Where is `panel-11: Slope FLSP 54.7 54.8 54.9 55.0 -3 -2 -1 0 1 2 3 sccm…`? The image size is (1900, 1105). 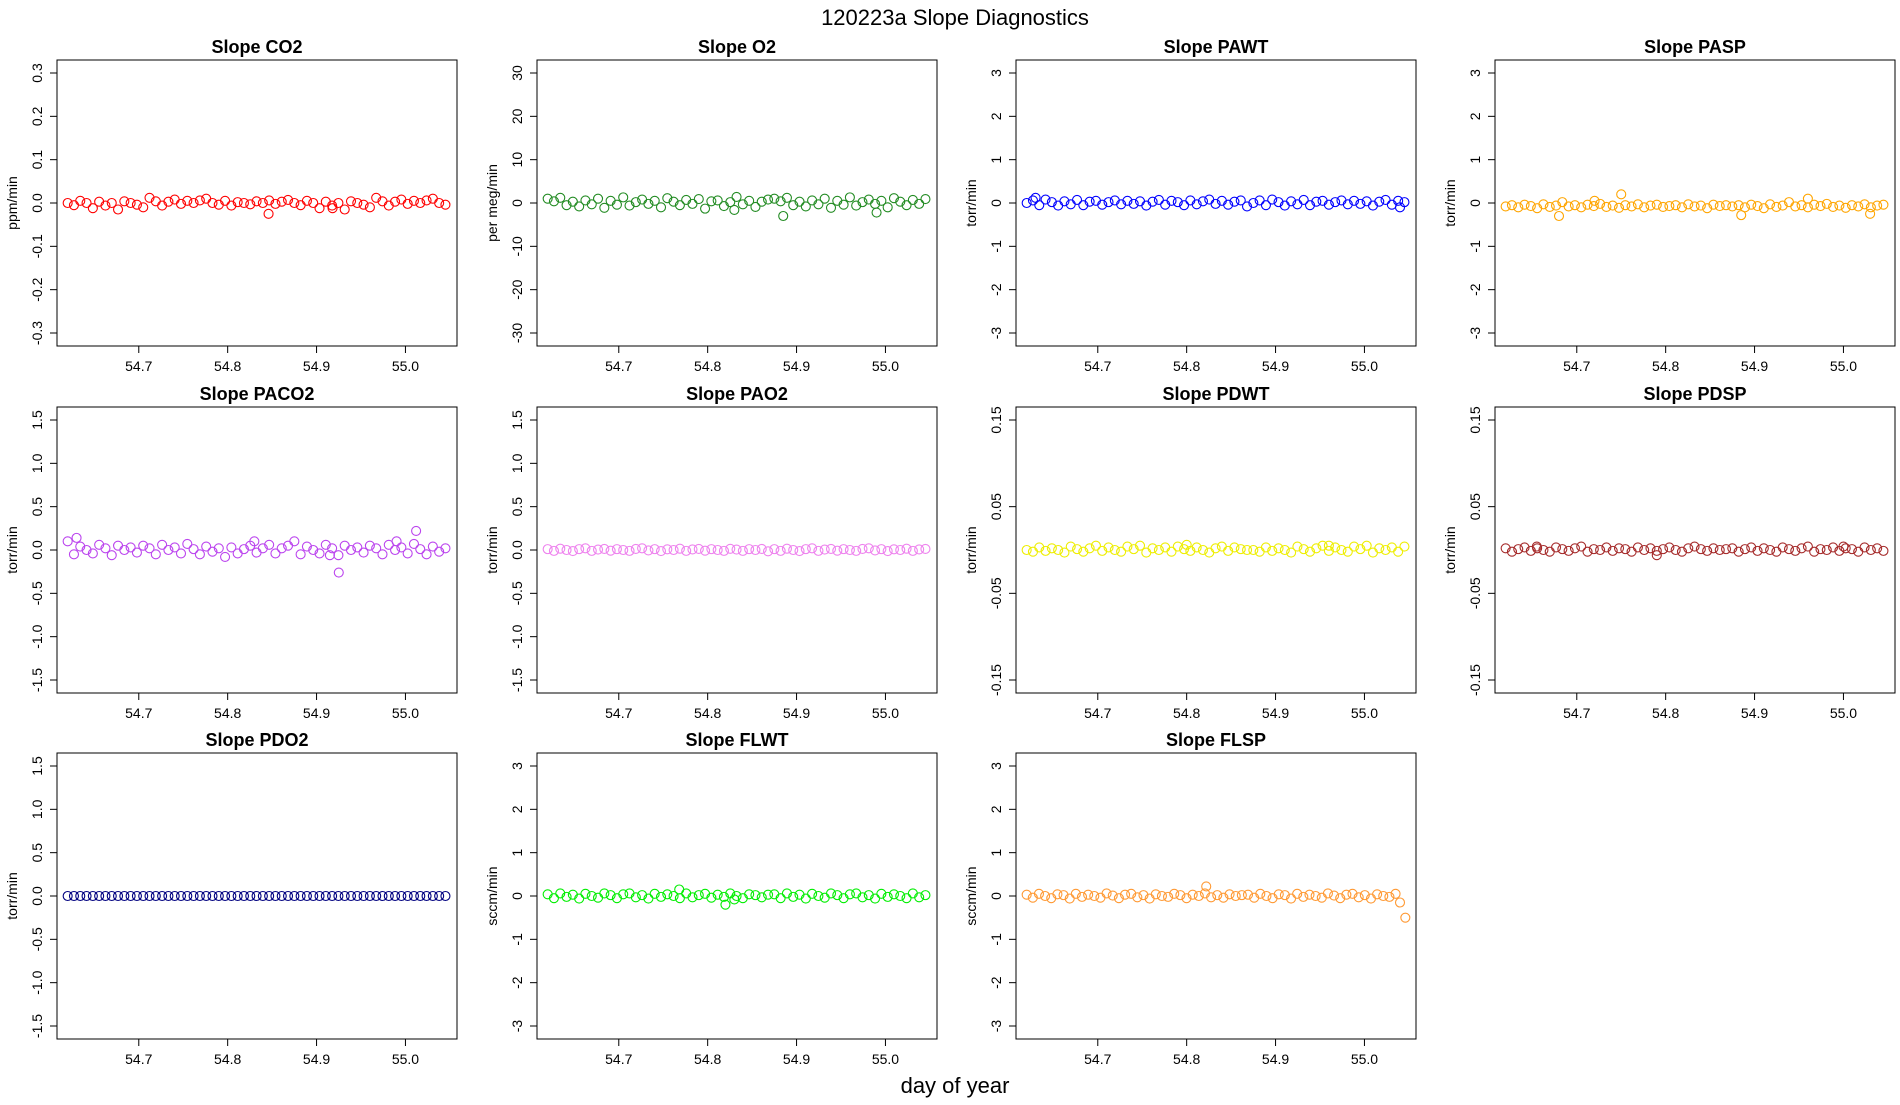
panel-11: Slope FLSP 54.7 54.8 54.9 55.0 -3 -2 -1 0 1 2 3 sccm… is located at coordinates (1190, 898).